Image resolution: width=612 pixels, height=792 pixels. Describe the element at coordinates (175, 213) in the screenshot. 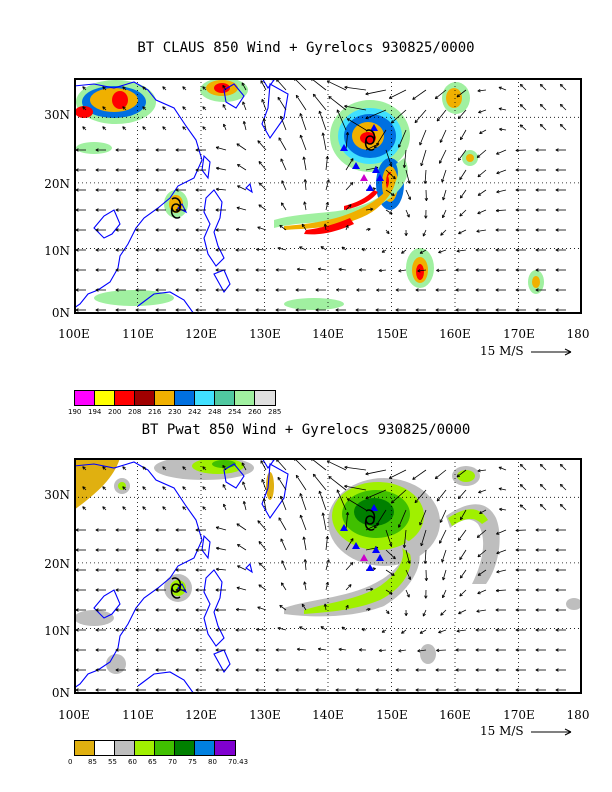

I see `cyclone-symbol-tail` at that location.